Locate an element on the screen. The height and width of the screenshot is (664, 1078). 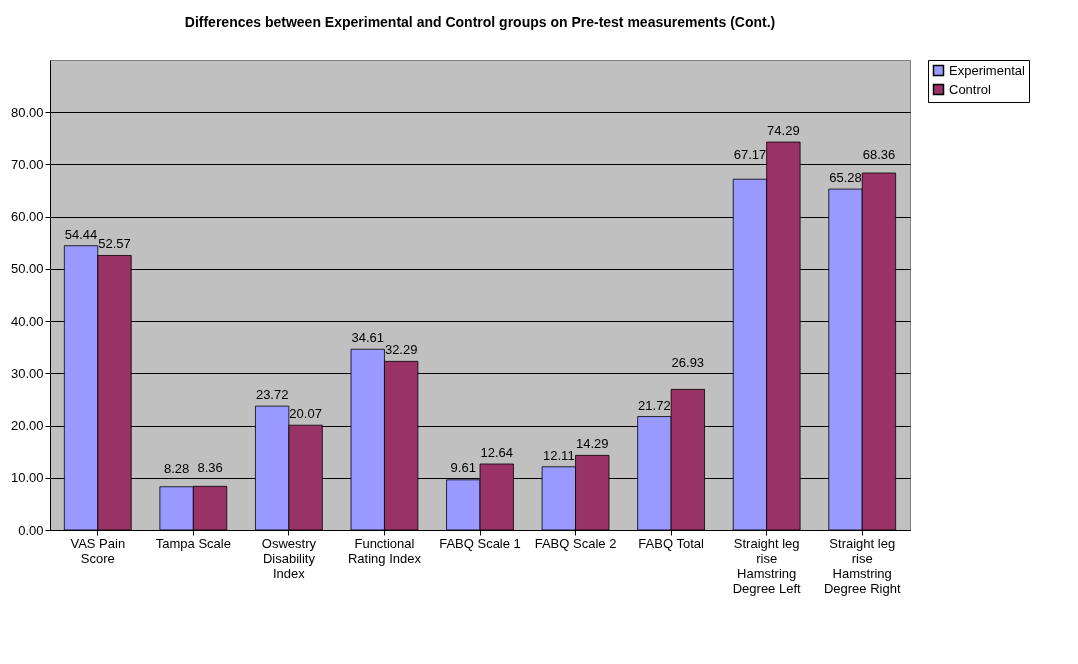
legend-label: Experimental is located at coordinates (987, 70).